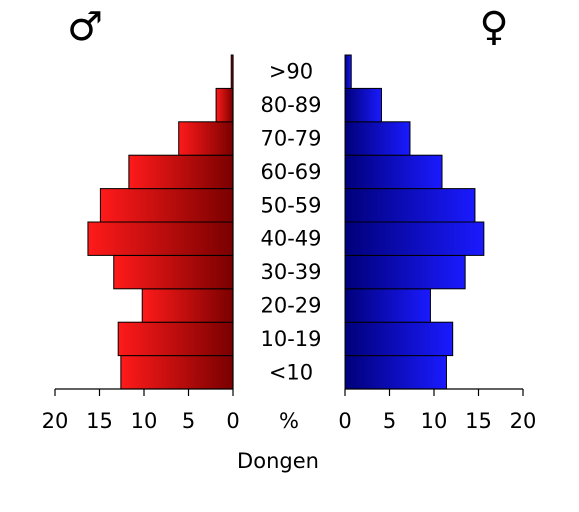 The width and height of the screenshot is (579, 512). I want to click on male-x-axis: 0 5 10 15 20, so click(141, 410).